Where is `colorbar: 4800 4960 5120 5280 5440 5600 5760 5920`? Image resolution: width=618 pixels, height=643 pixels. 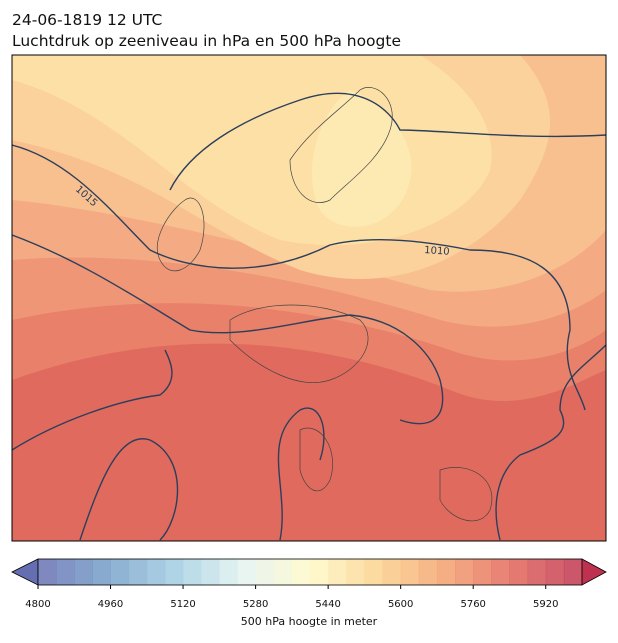 colorbar: 4800 4960 5120 5280 5440 5600 5760 5920 is located at coordinates (309, 584).